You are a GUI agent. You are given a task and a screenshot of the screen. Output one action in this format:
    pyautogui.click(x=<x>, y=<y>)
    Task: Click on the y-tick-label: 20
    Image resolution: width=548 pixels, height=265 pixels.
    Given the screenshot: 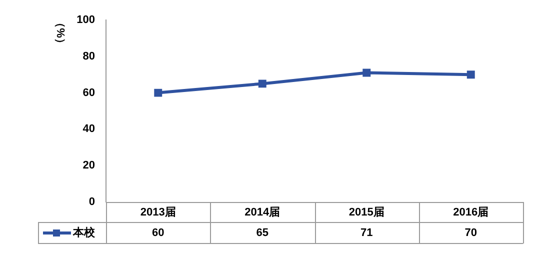 What is the action you would take?
    pyautogui.click(x=88, y=166)
    